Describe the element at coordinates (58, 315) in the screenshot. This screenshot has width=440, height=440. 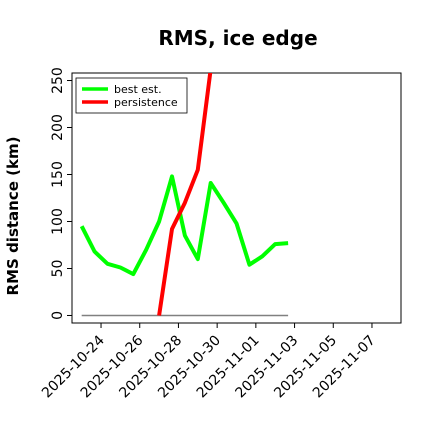
I see `y-tick-label: 0` at that location.